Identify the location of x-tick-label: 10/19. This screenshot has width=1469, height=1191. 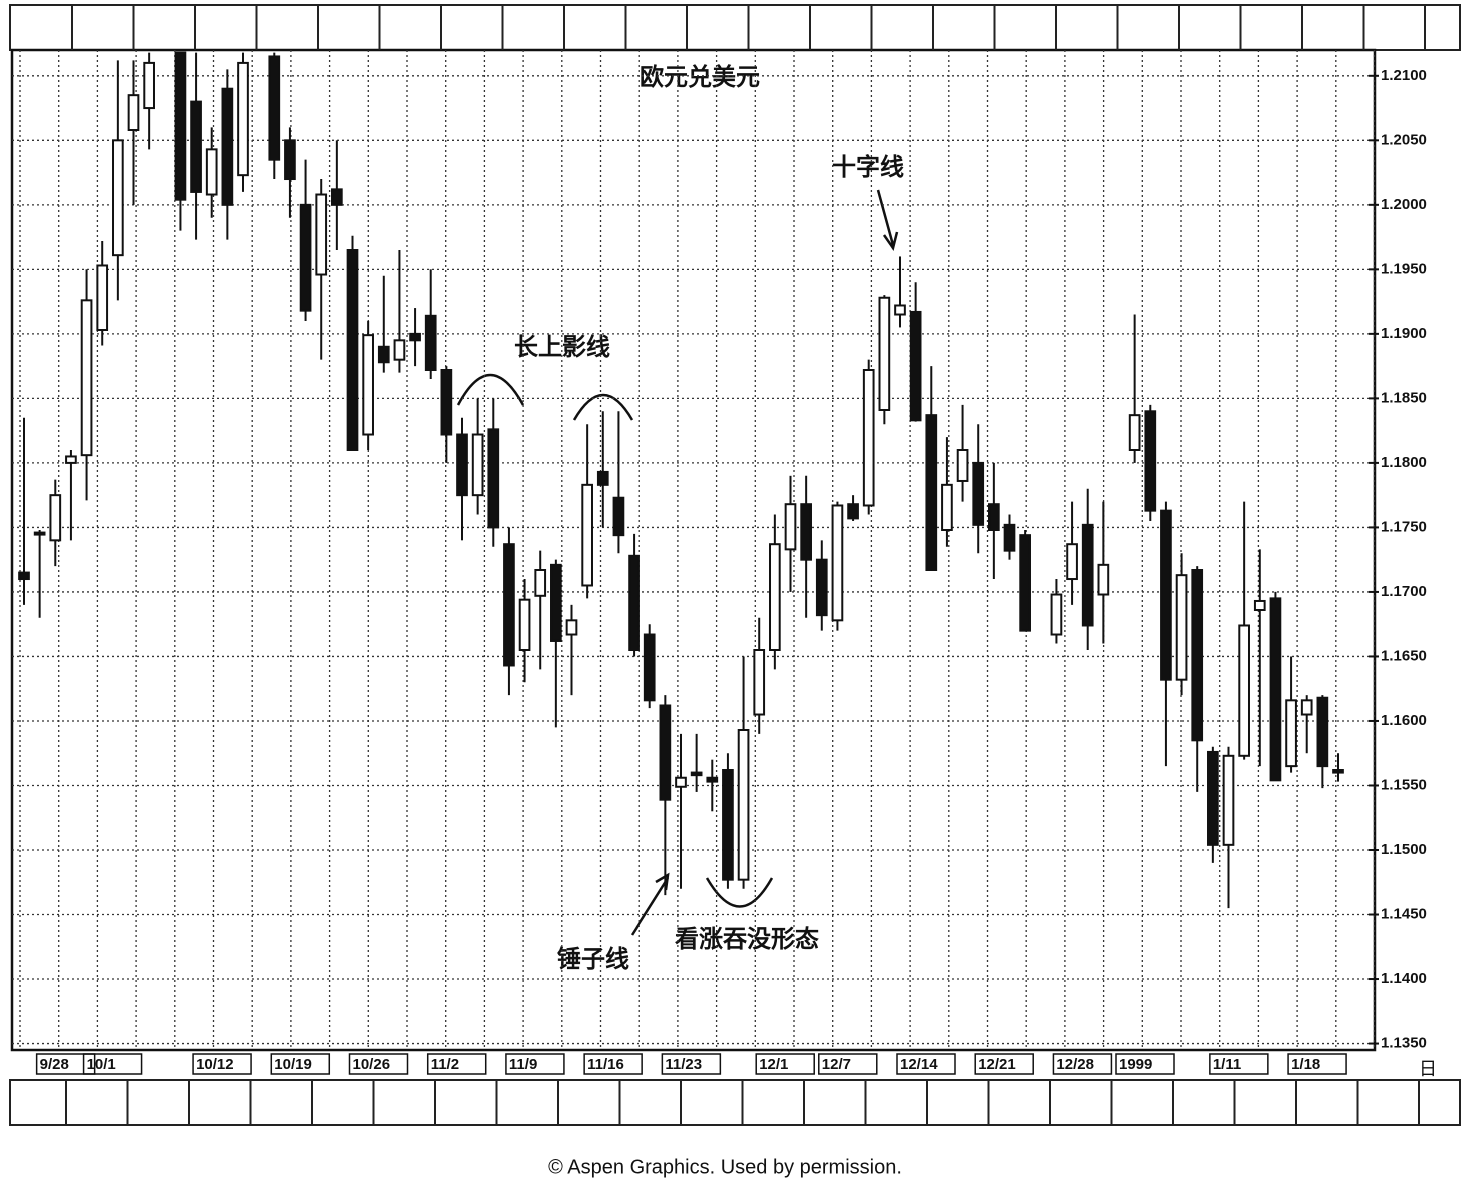
(293, 1064).